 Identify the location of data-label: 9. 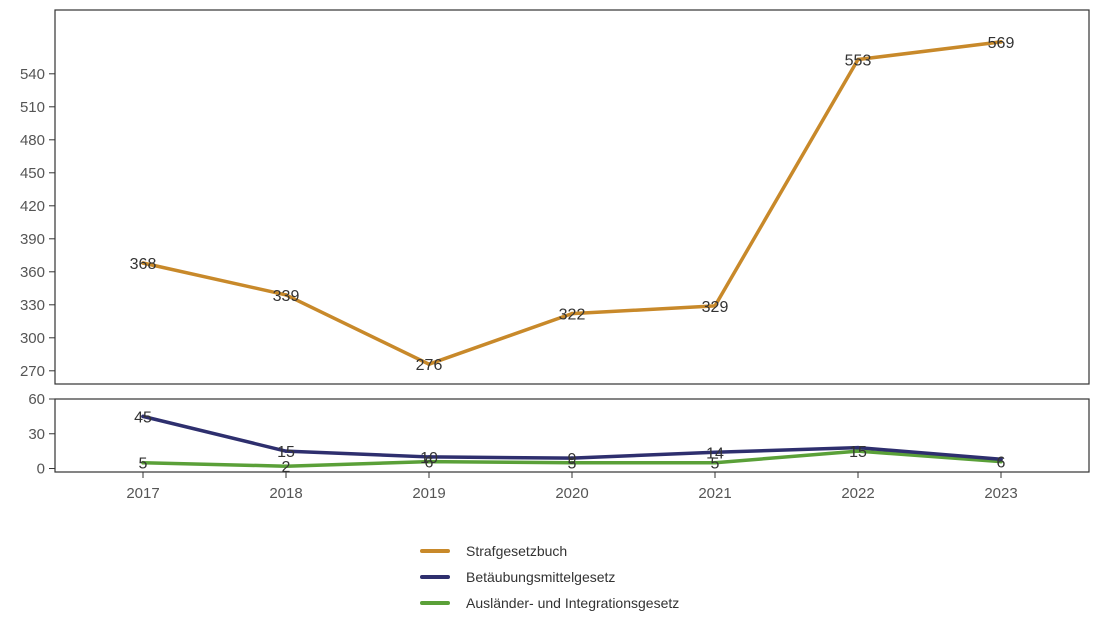
(572, 459).